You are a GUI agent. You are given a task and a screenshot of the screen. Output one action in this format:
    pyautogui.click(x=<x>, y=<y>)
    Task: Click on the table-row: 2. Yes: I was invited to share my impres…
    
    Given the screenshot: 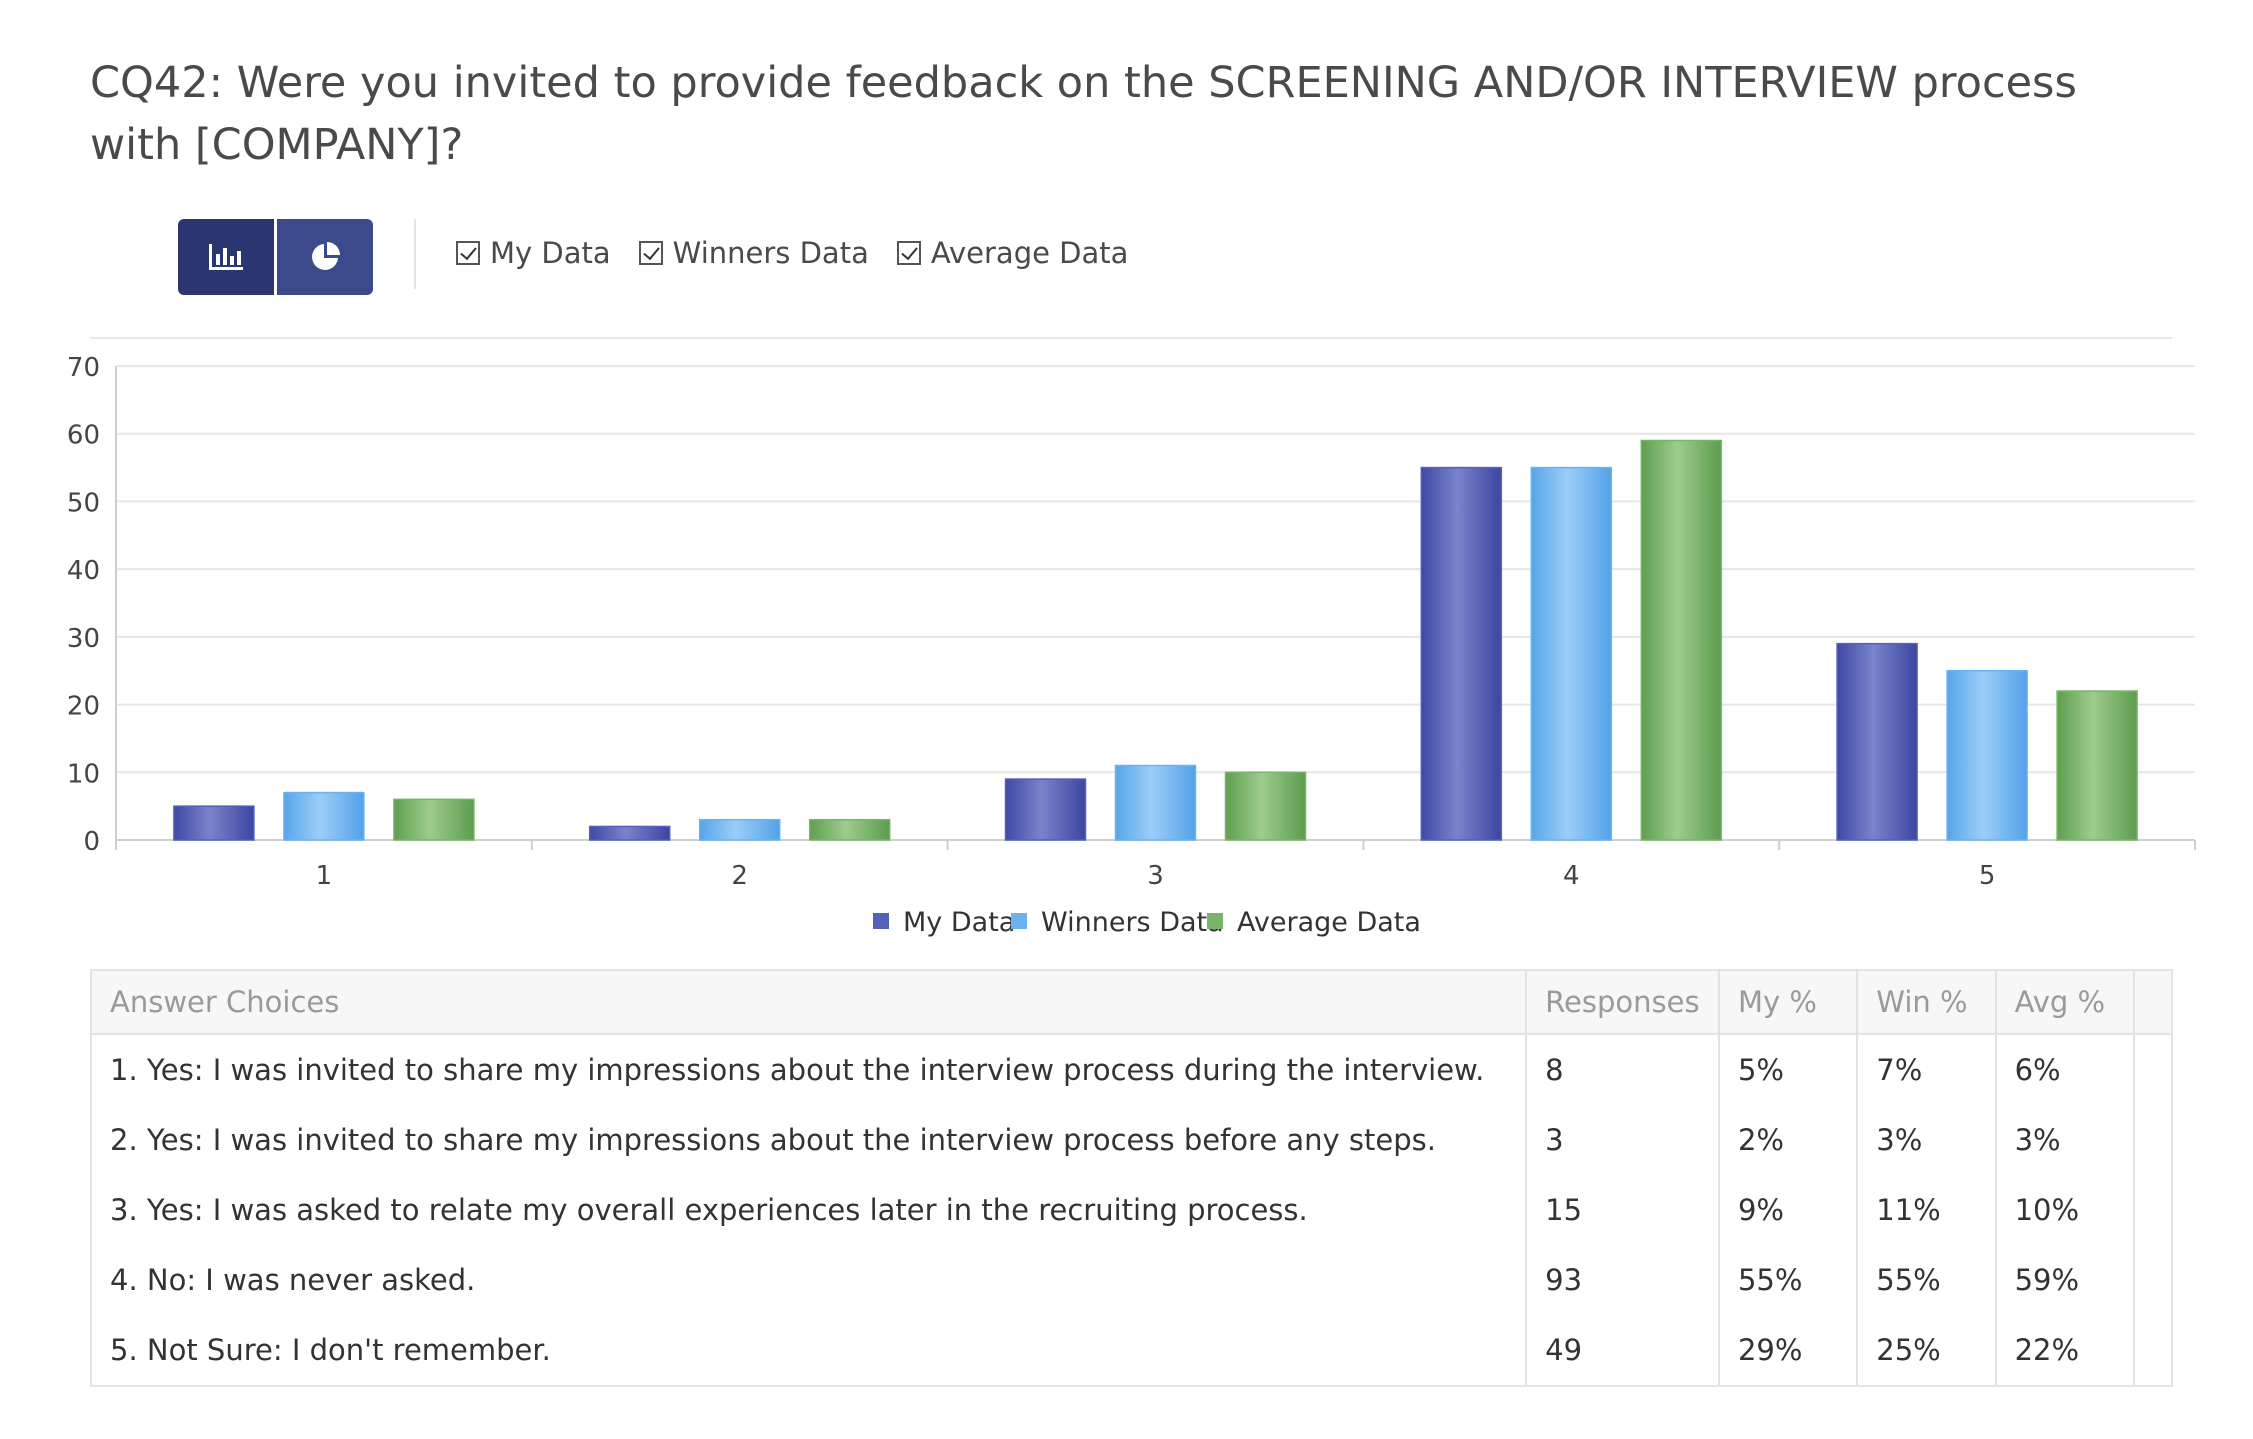 What is the action you would take?
    pyautogui.click(x=1131, y=1140)
    